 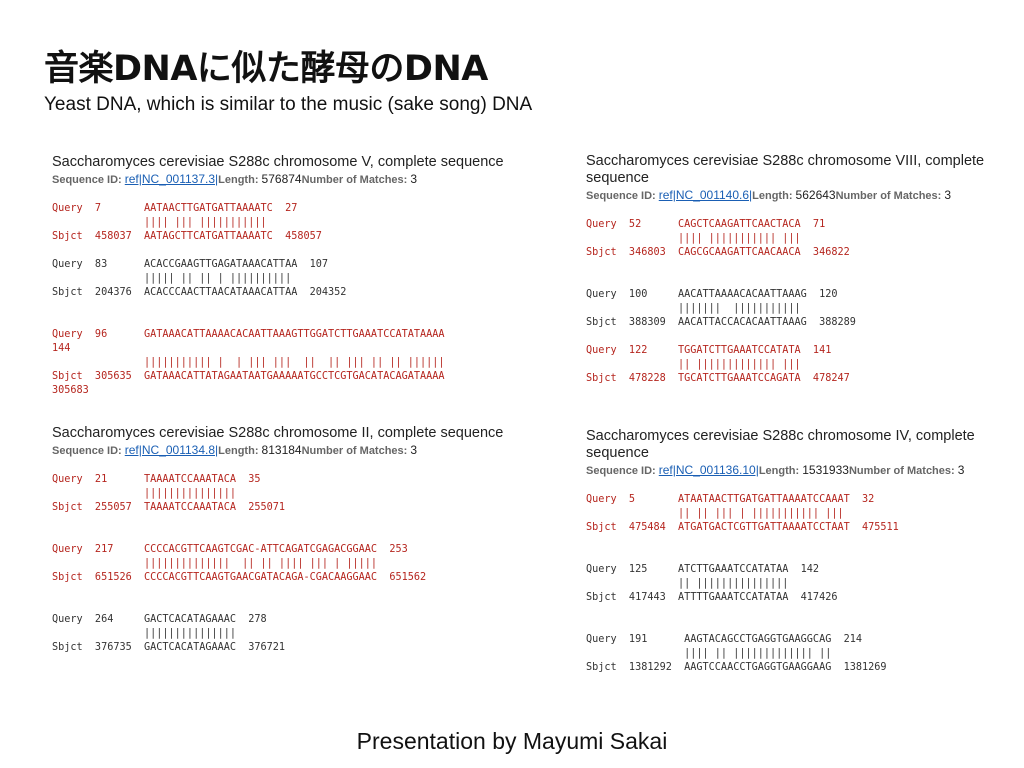 I want to click on sequence-id-link: ref|NC_001140.6|, so click(x=705, y=195).